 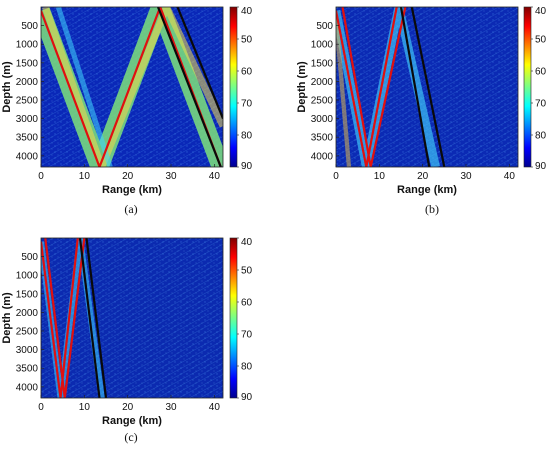 I want to click on panel-caption: (b), so click(x=432, y=209).